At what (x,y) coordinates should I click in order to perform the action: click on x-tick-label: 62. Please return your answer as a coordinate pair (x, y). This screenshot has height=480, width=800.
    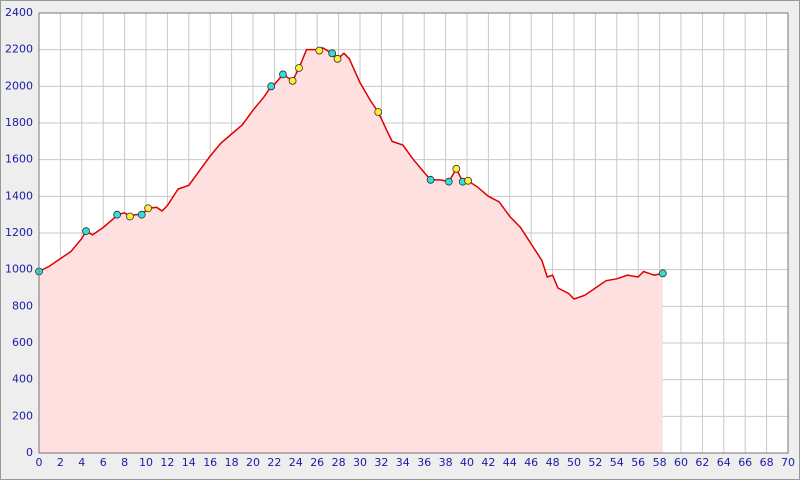
    Looking at the image, I should click on (702, 462).